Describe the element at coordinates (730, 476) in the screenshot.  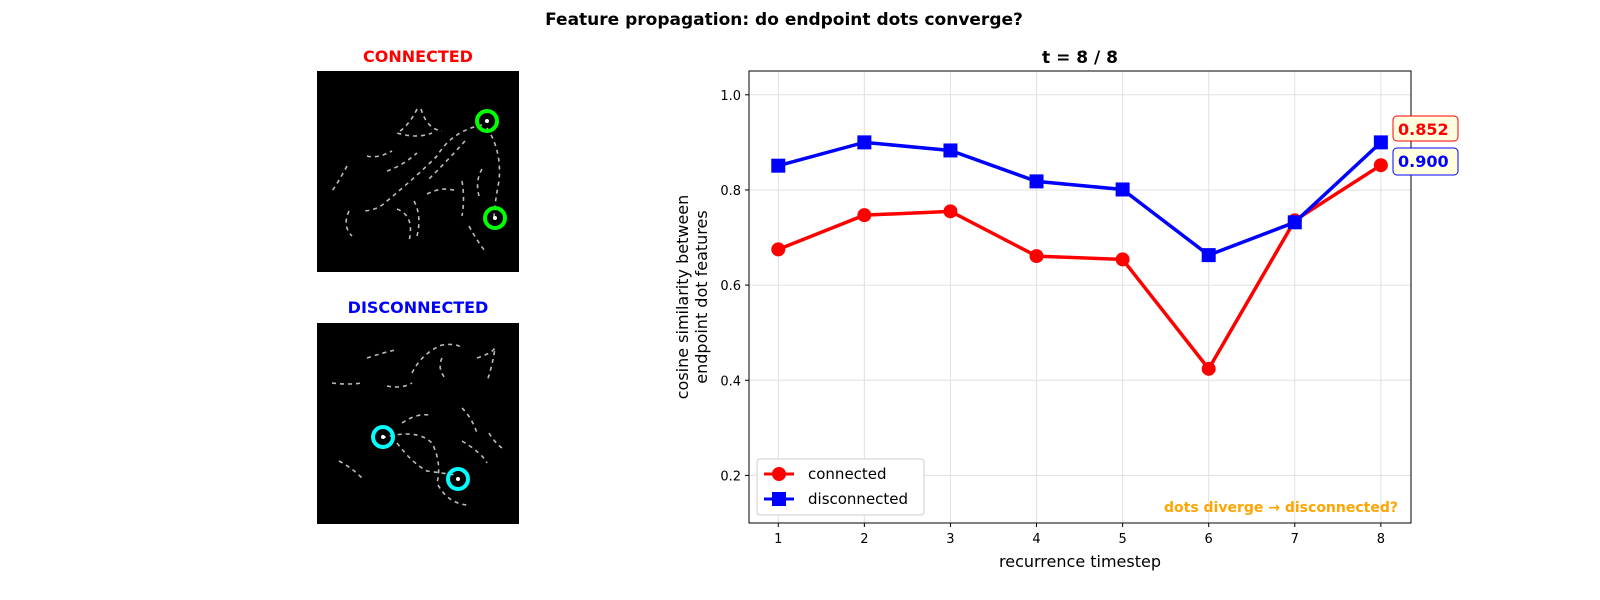
I see `y-tick-label: 0.2` at that location.